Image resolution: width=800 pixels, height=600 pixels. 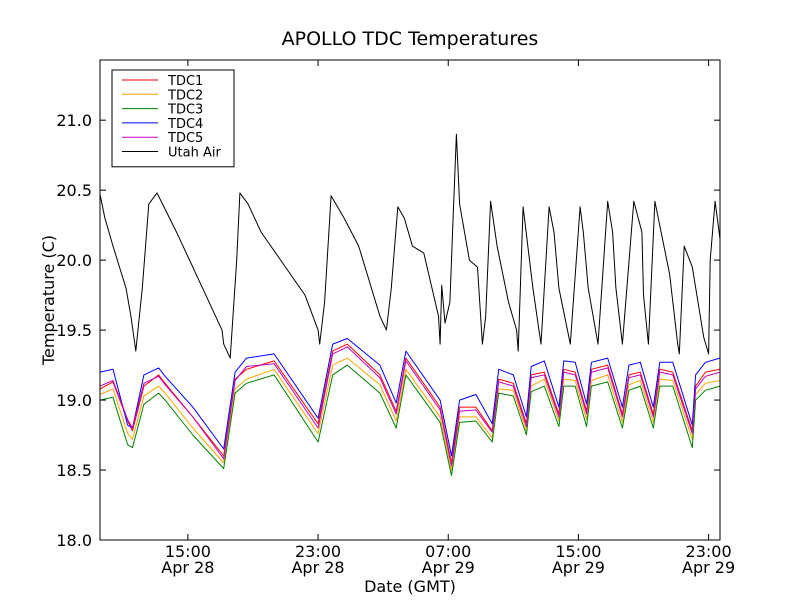 What do you see at coordinates (185, 95) in the screenshot?
I see `legend-label-tdc2: TDC2` at bounding box center [185, 95].